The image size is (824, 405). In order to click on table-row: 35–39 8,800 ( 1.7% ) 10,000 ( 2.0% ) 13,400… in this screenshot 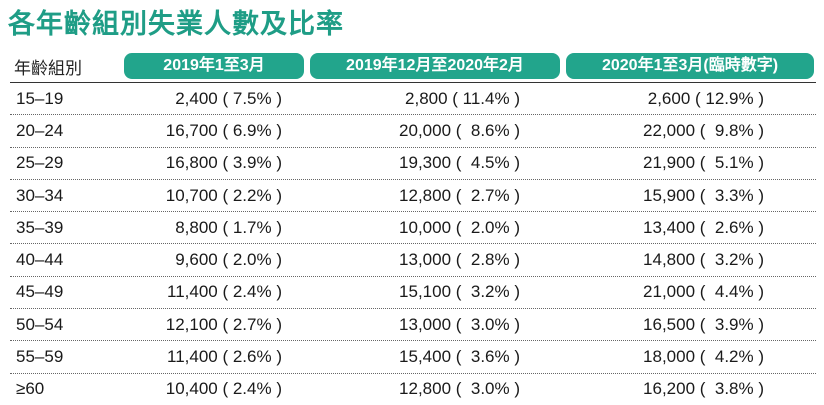, I will do `click(413, 228)`.